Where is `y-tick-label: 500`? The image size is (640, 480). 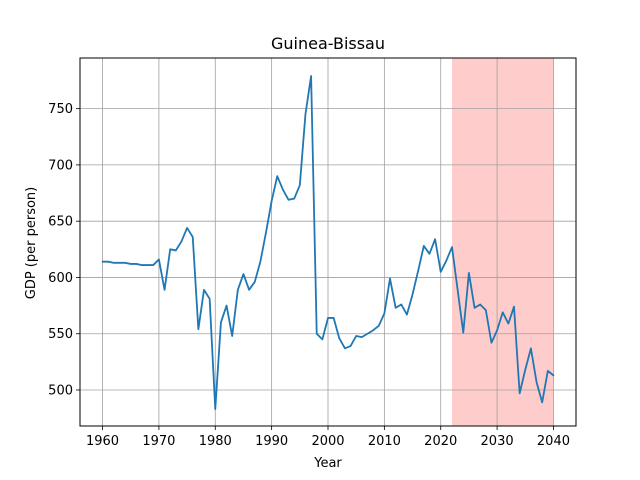
y-tick-label: 500 is located at coordinates (60, 390).